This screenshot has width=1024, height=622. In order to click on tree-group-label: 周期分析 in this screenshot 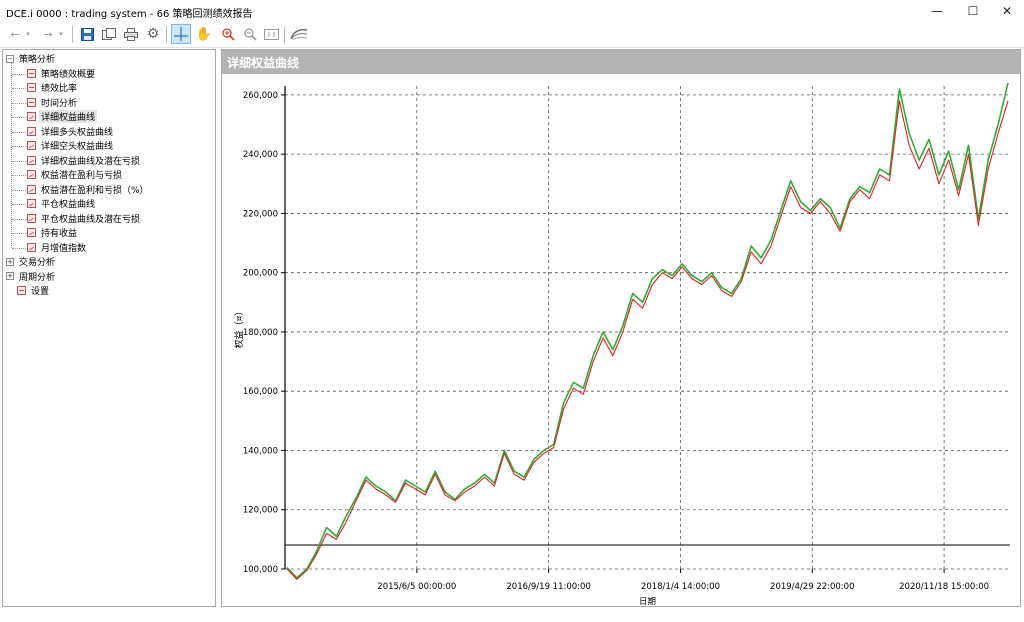, I will do `click(37, 277)`.